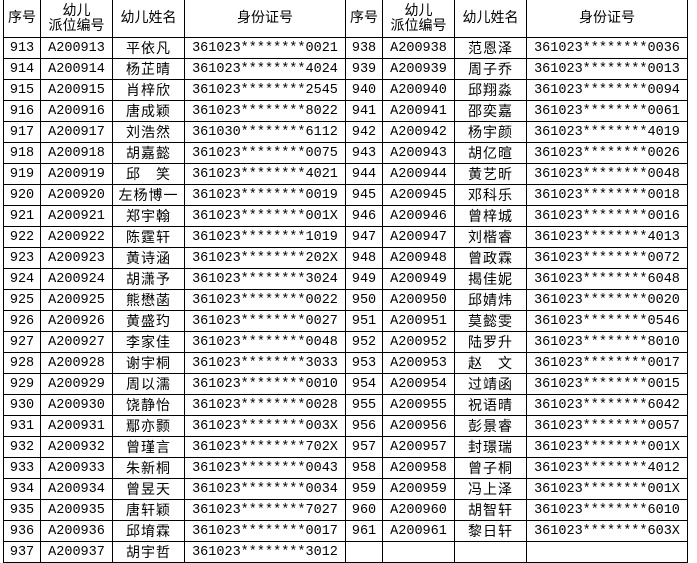  I want to click on header-id-right: 身份证号, so click(607, 19).